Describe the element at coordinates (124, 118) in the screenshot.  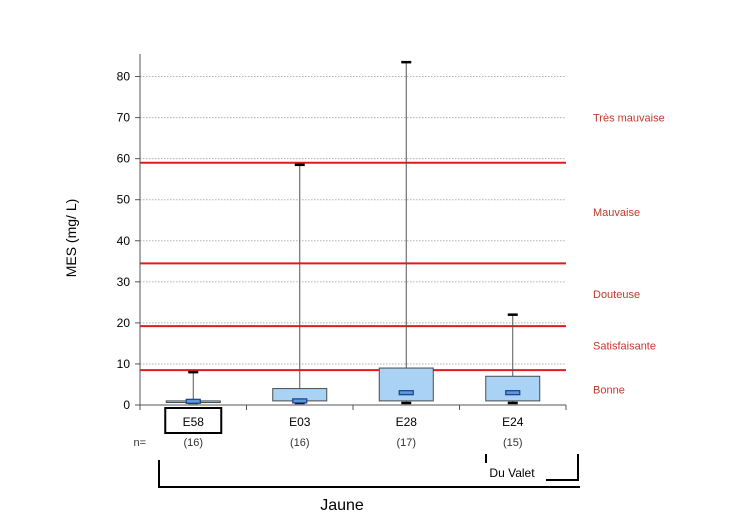
I see `y-tick-label: 70` at that location.